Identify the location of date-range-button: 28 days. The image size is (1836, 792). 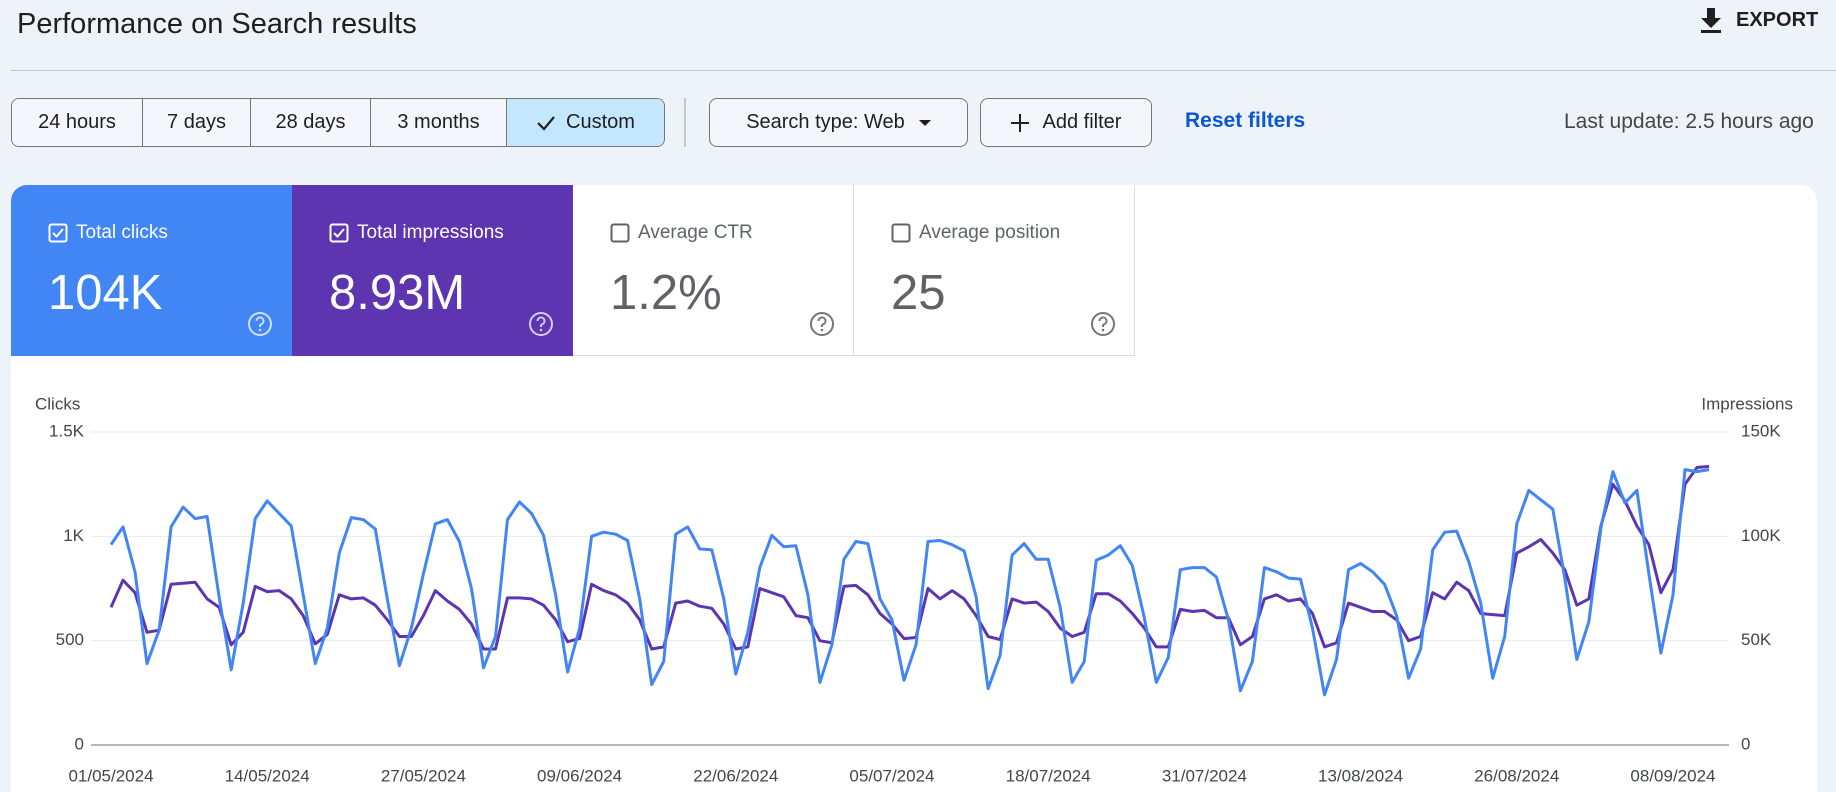
(311, 122).